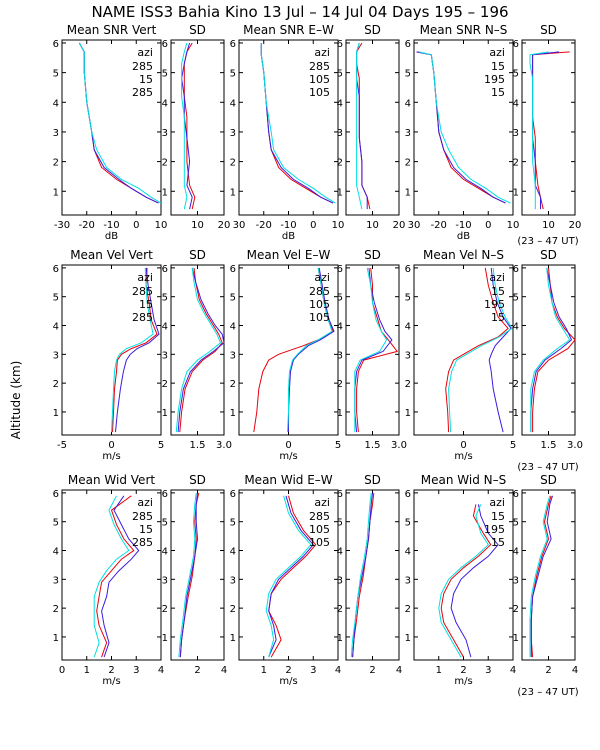  I want to click on panel-4: SD 1 2 3 4 5 6 10 20, so click(371, 127).